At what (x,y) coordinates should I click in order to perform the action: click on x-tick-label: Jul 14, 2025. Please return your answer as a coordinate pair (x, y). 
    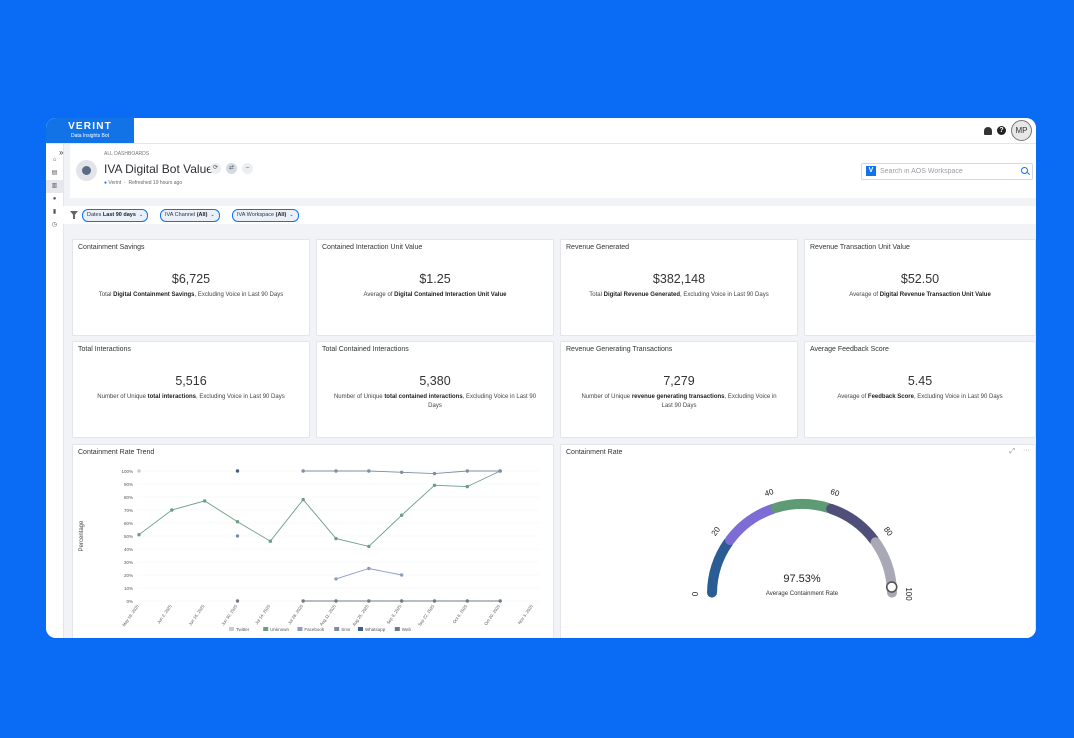
    Looking at the image, I should click on (263, 614).